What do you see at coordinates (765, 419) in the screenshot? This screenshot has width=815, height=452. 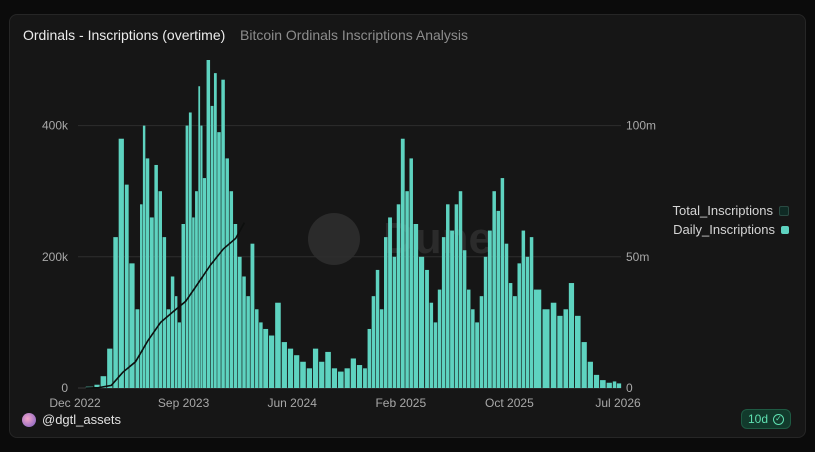 I see `refresh-badge: 10d ✓` at bounding box center [765, 419].